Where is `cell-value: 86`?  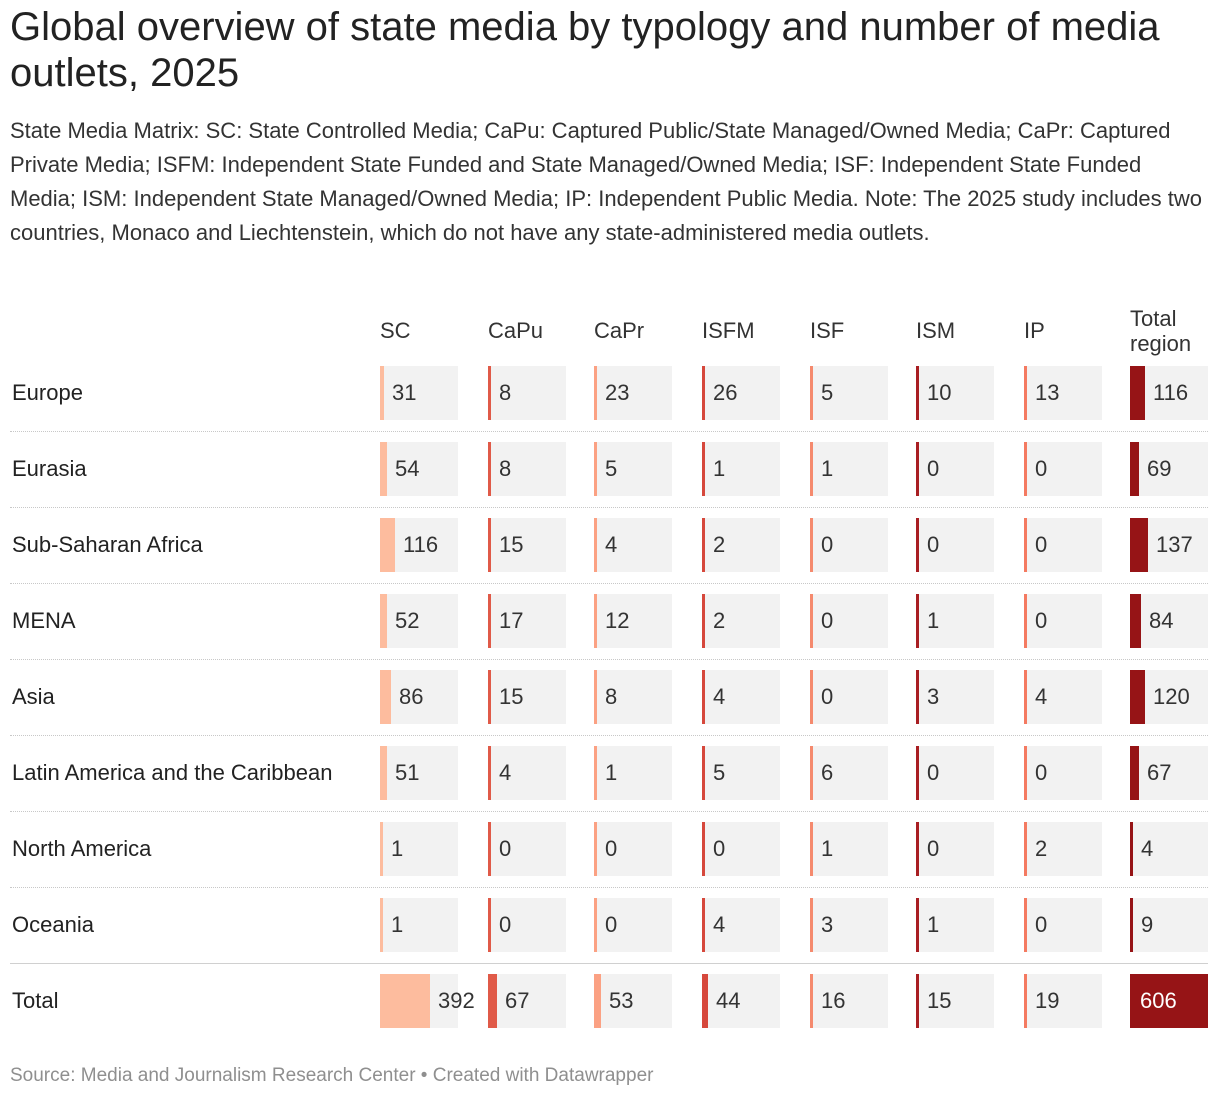
cell-value: 86 is located at coordinates (411, 696).